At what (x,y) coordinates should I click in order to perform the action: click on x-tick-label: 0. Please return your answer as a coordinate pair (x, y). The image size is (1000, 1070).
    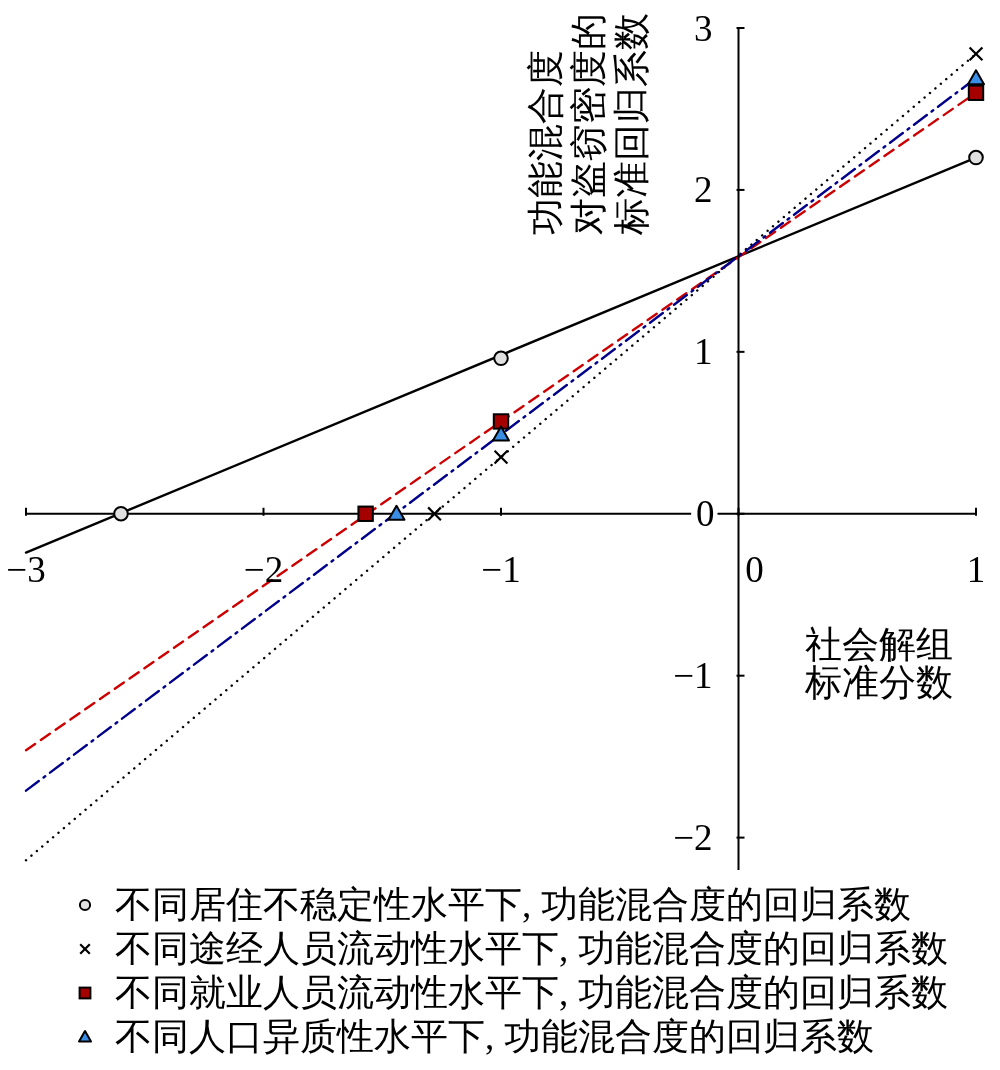
    Looking at the image, I should click on (754, 570).